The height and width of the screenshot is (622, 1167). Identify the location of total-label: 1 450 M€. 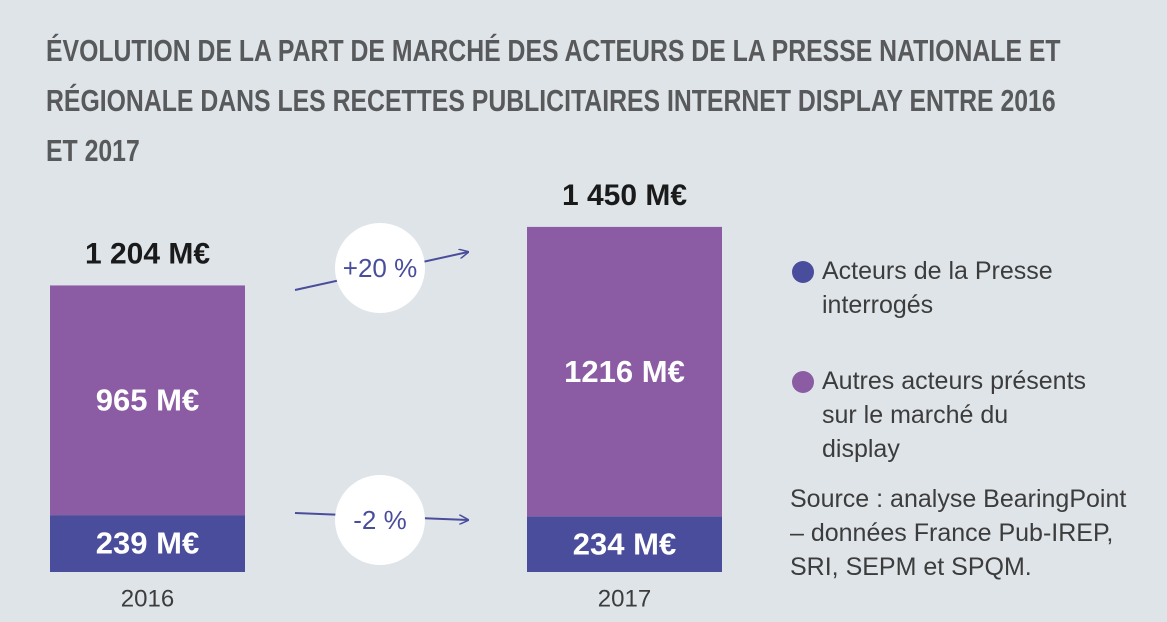
(624, 195).